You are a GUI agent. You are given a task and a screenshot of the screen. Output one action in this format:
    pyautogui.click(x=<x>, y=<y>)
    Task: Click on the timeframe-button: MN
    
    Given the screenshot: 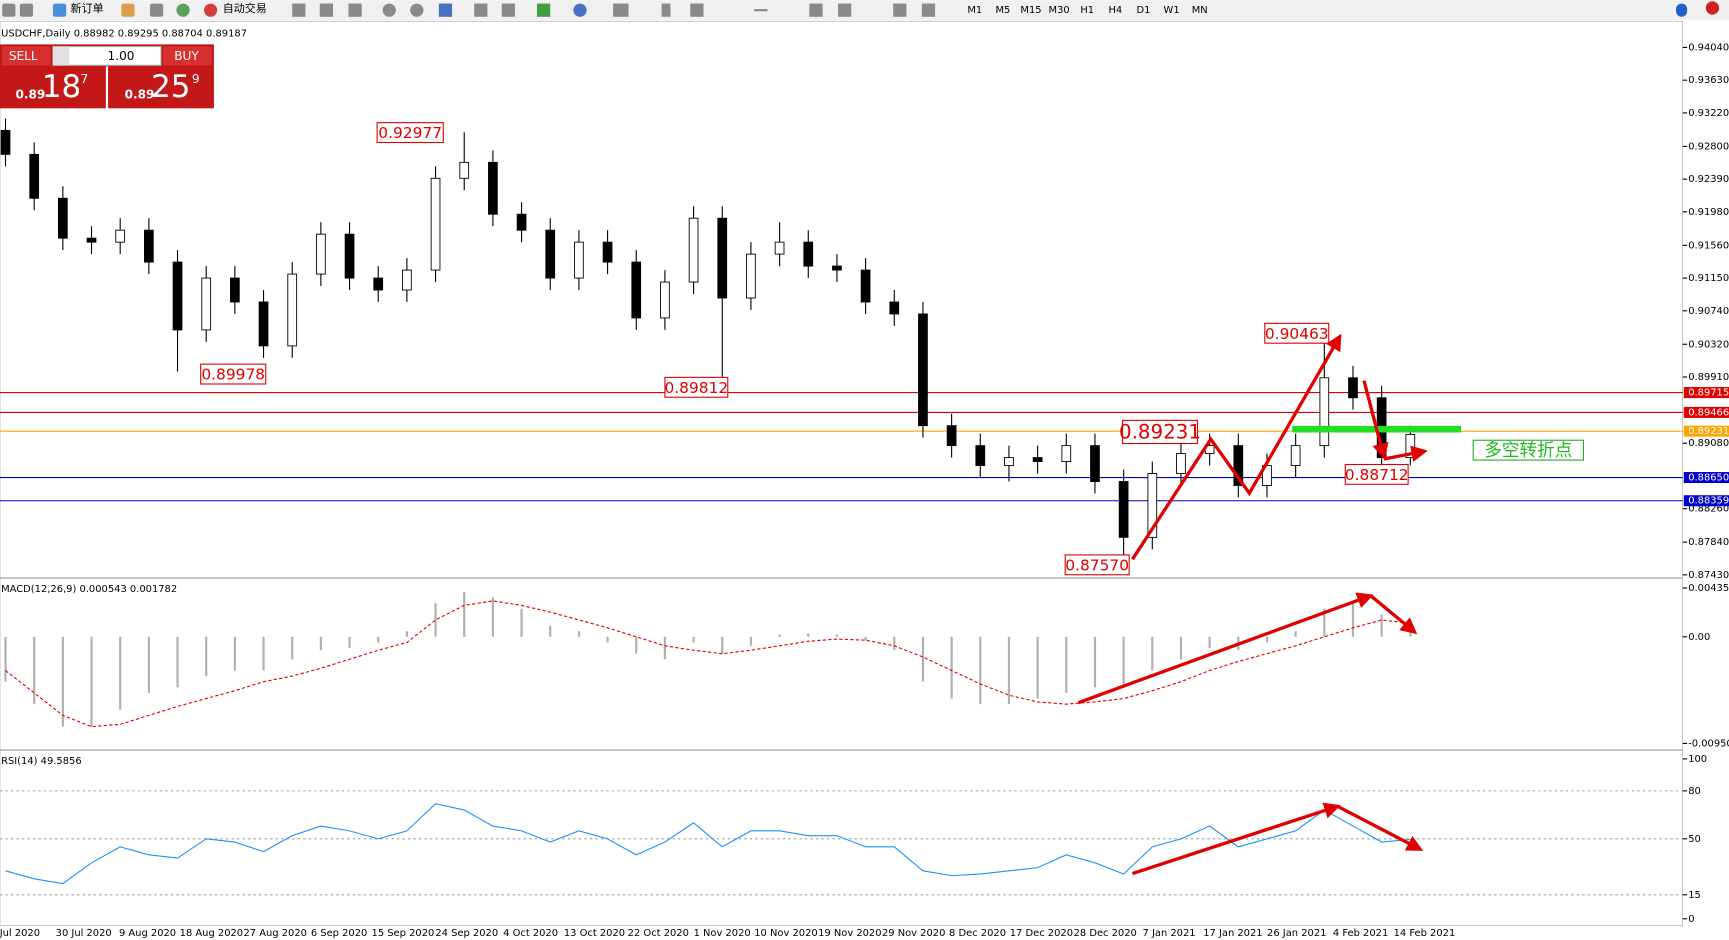 What is the action you would take?
    pyautogui.click(x=1200, y=10)
    